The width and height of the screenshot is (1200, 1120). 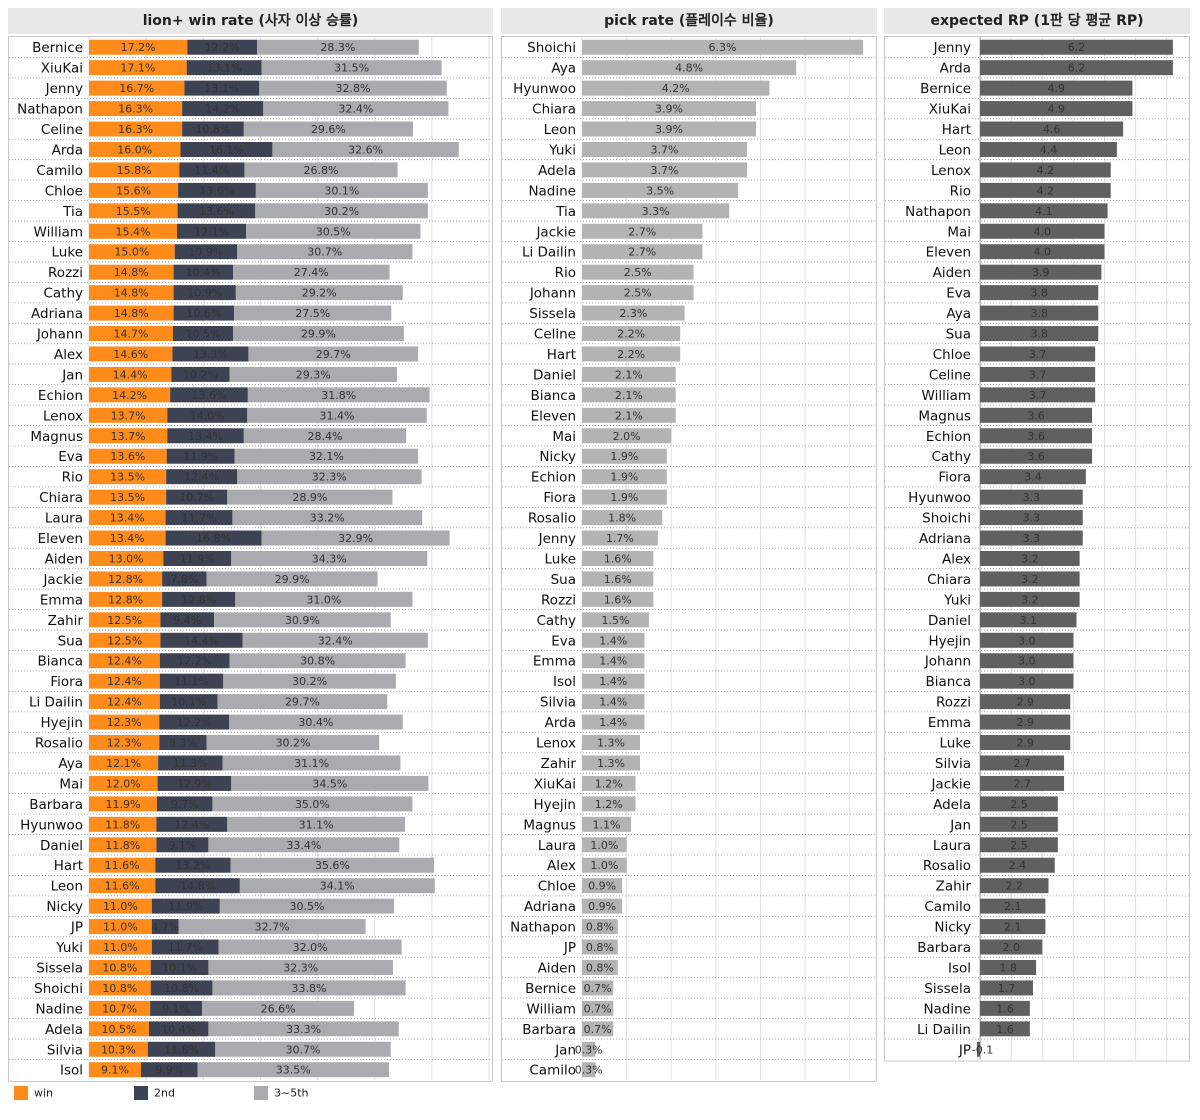 I want to click on data-label: 14.6%, so click(x=130, y=354).